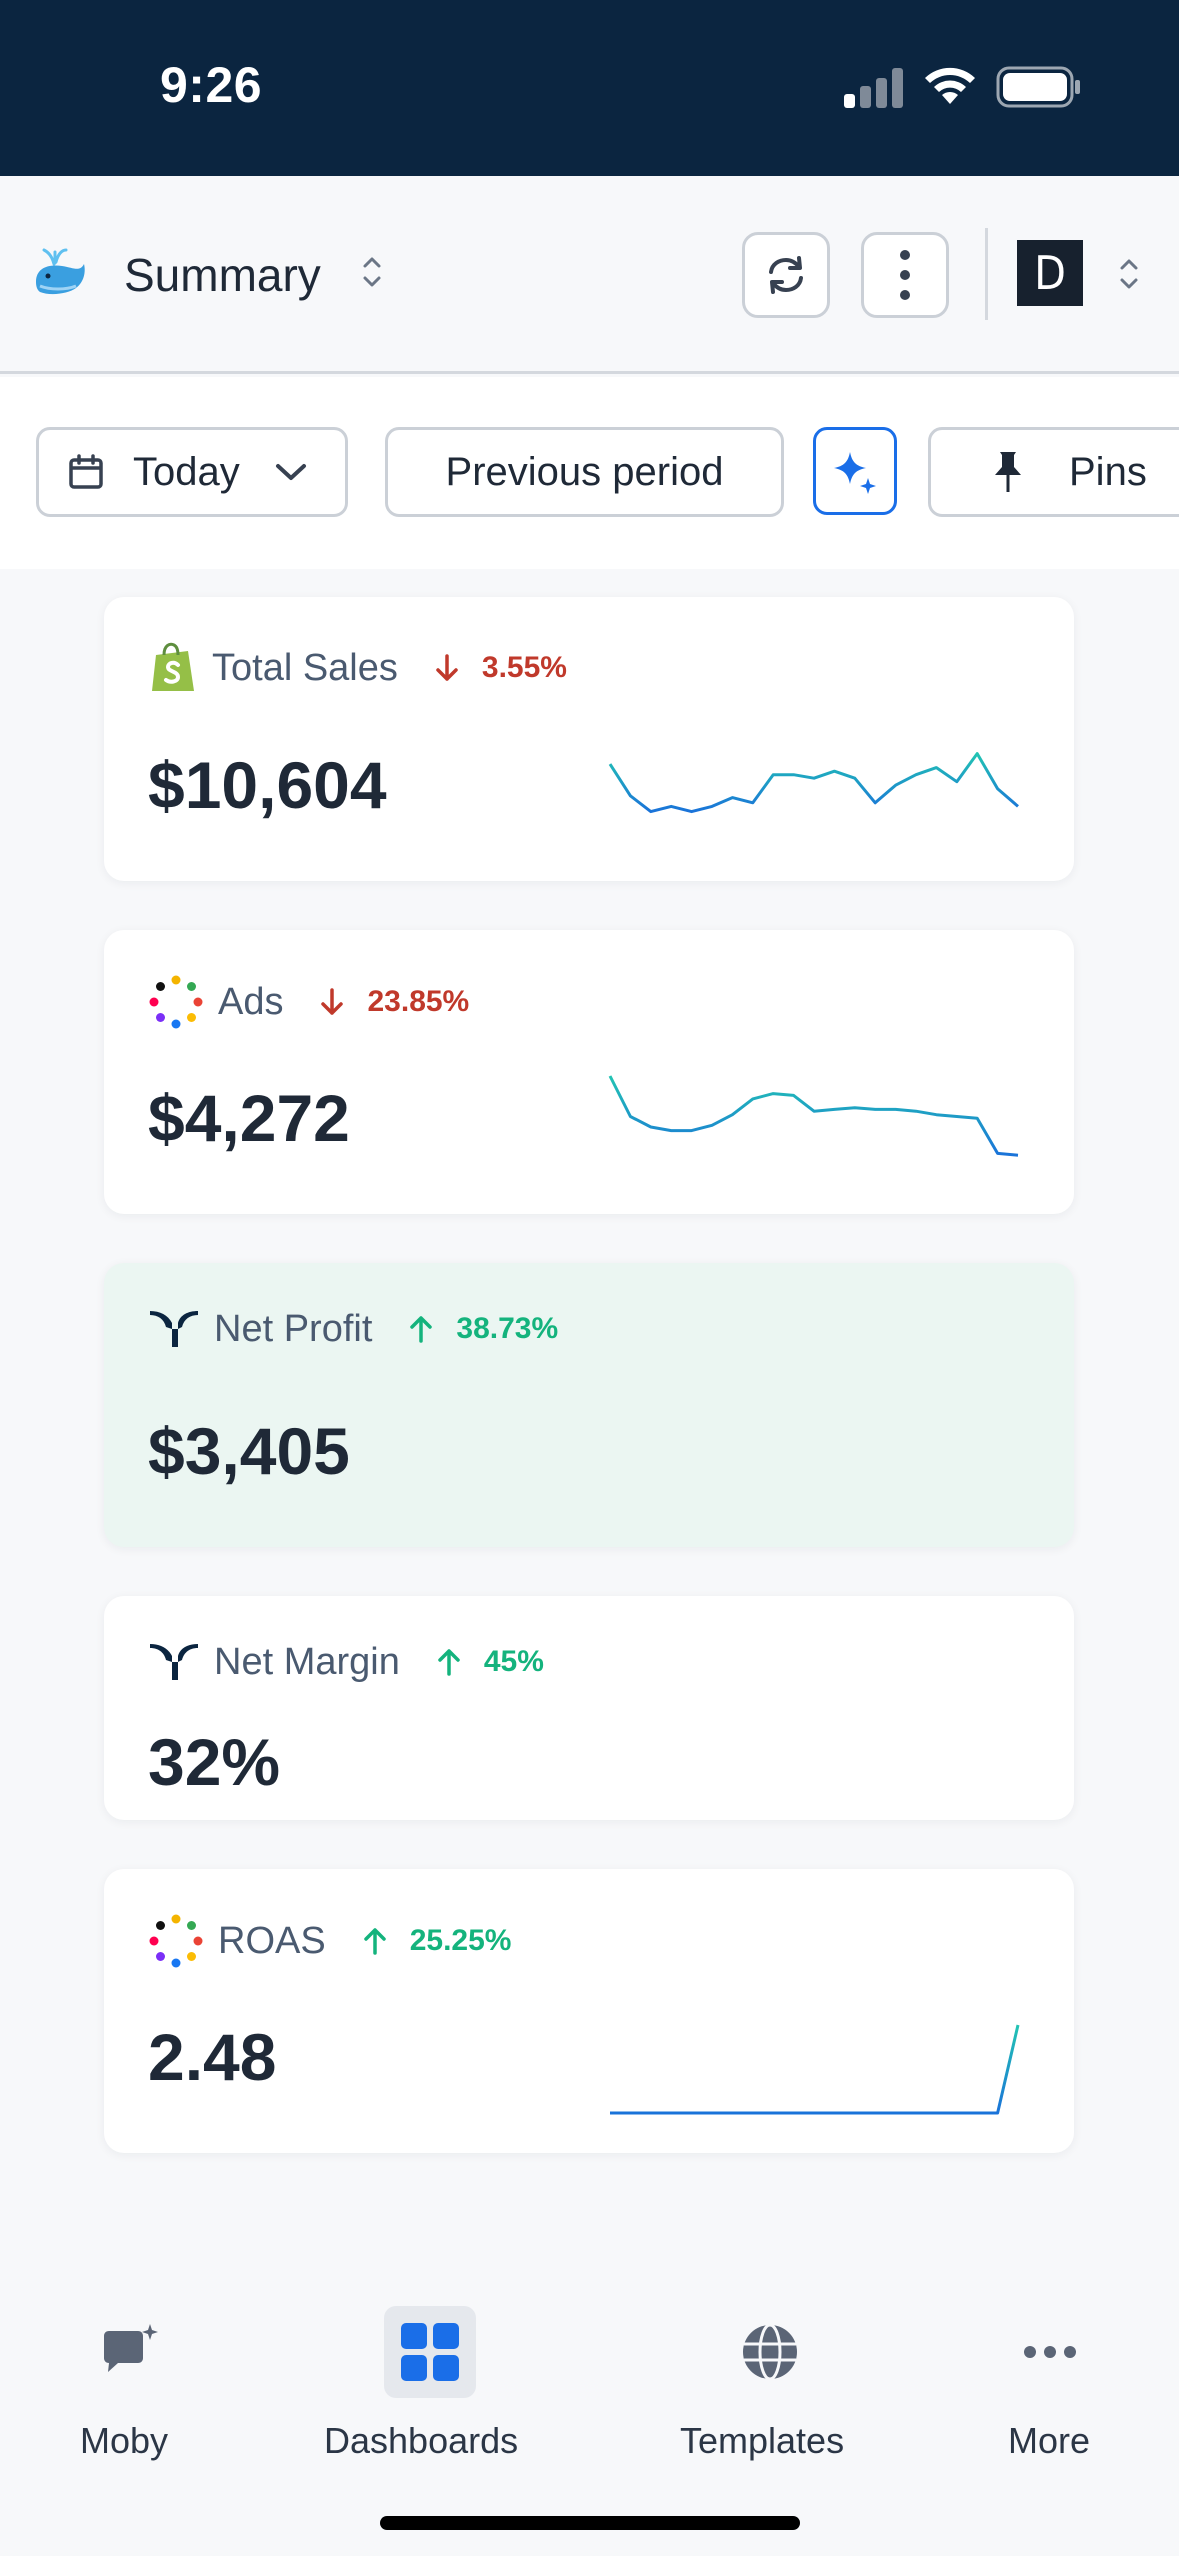 This screenshot has height=2556, width=1179. Describe the element at coordinates (1050, 2352) in the screenshot. I see `more-dots-icon` at that location.